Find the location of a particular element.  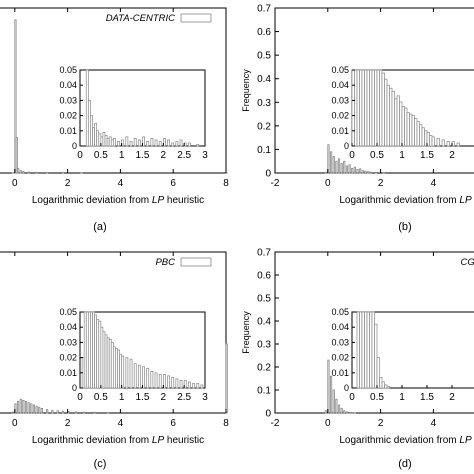

inset-x-tick-label: 1.5 is located at coordinates (143, 397).